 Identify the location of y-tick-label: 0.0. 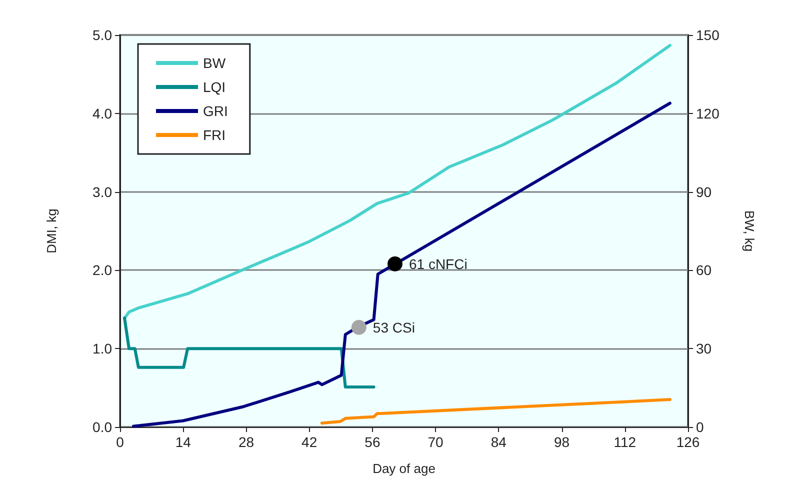
(102, 427).